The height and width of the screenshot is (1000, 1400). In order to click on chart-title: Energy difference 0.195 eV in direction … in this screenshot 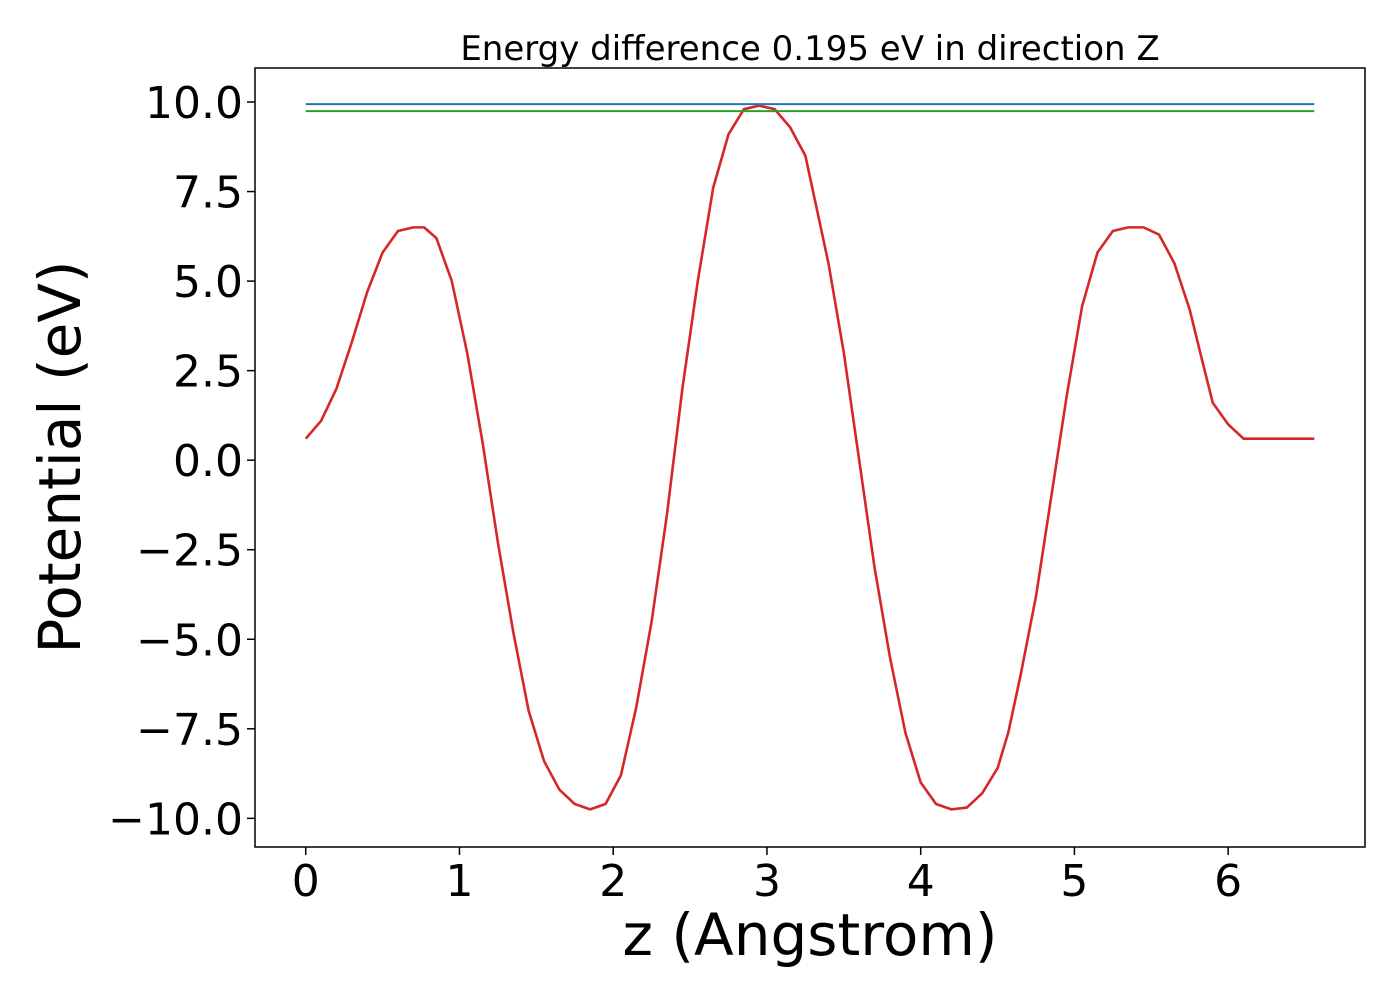, I will do `click(809, 49)`.